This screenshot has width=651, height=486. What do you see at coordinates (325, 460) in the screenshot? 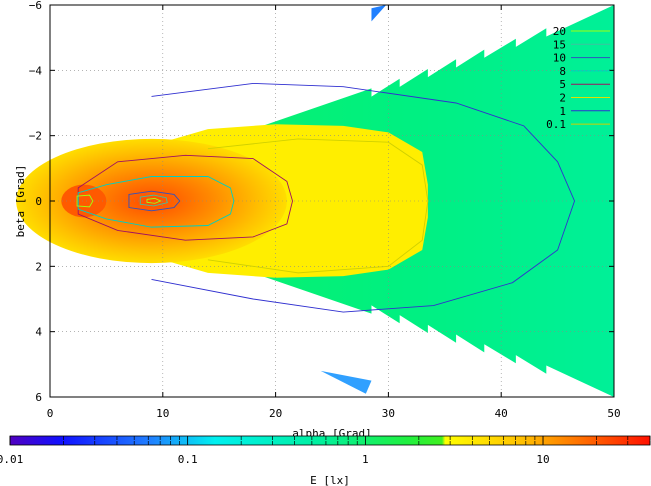
I see `colorbar: 0.01 0.1 1 10 E [lx]` at bounding box center [325, 460].